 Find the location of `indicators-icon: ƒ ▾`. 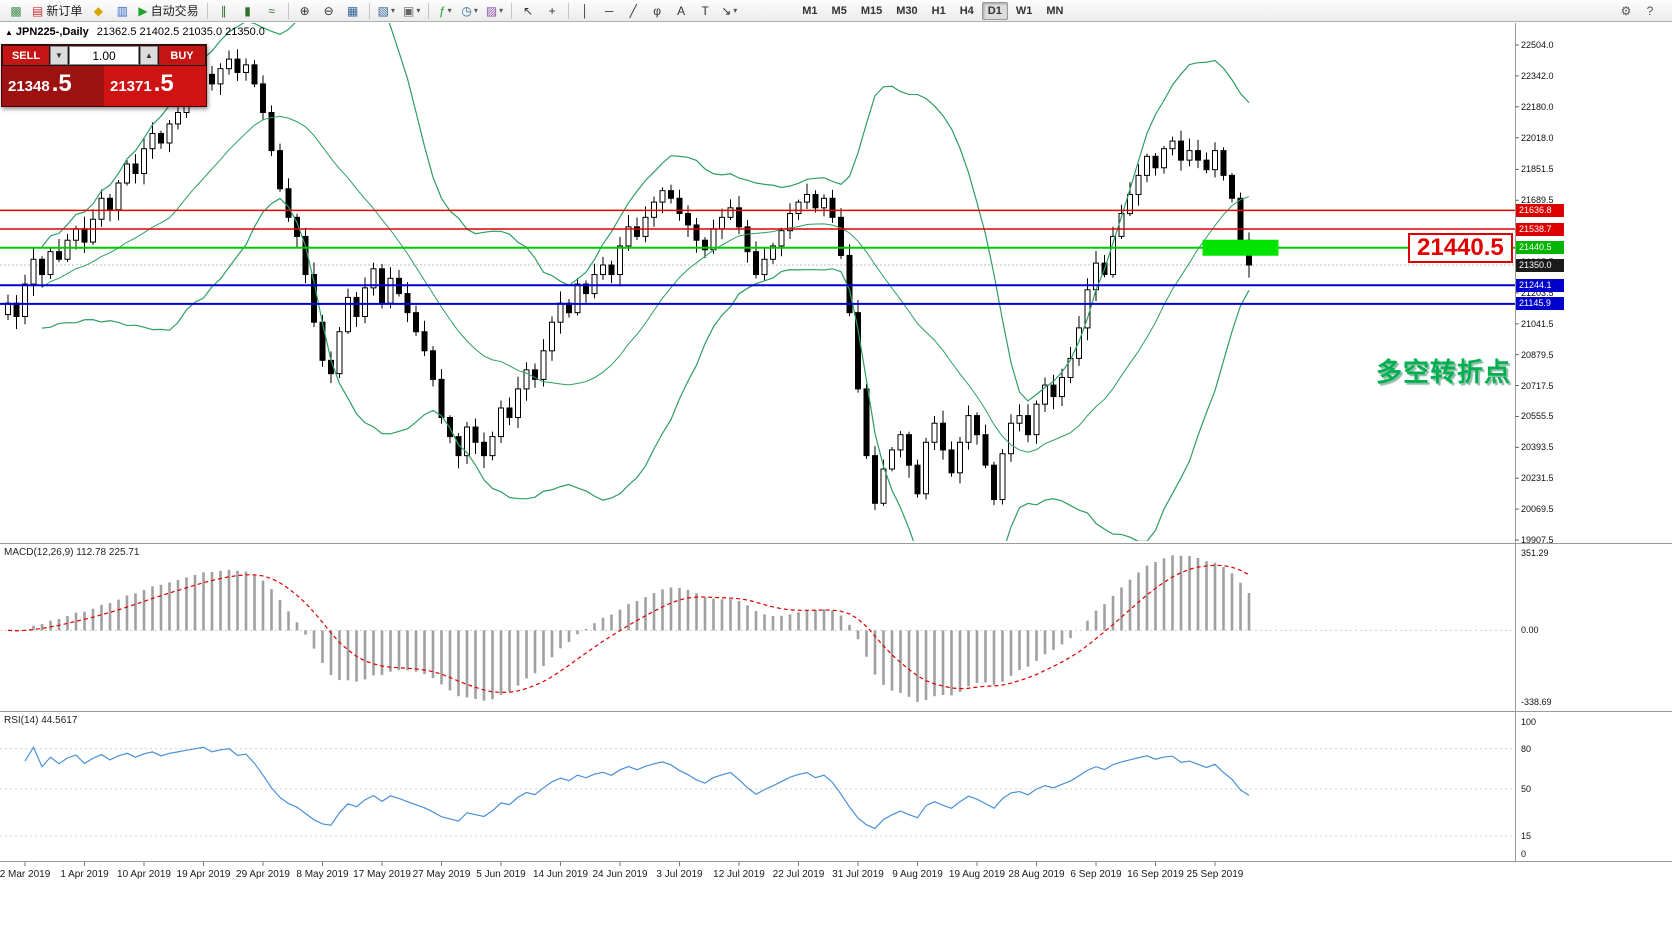

indicators-icon: ƒ ▾ is located at coordinates (445, 11).